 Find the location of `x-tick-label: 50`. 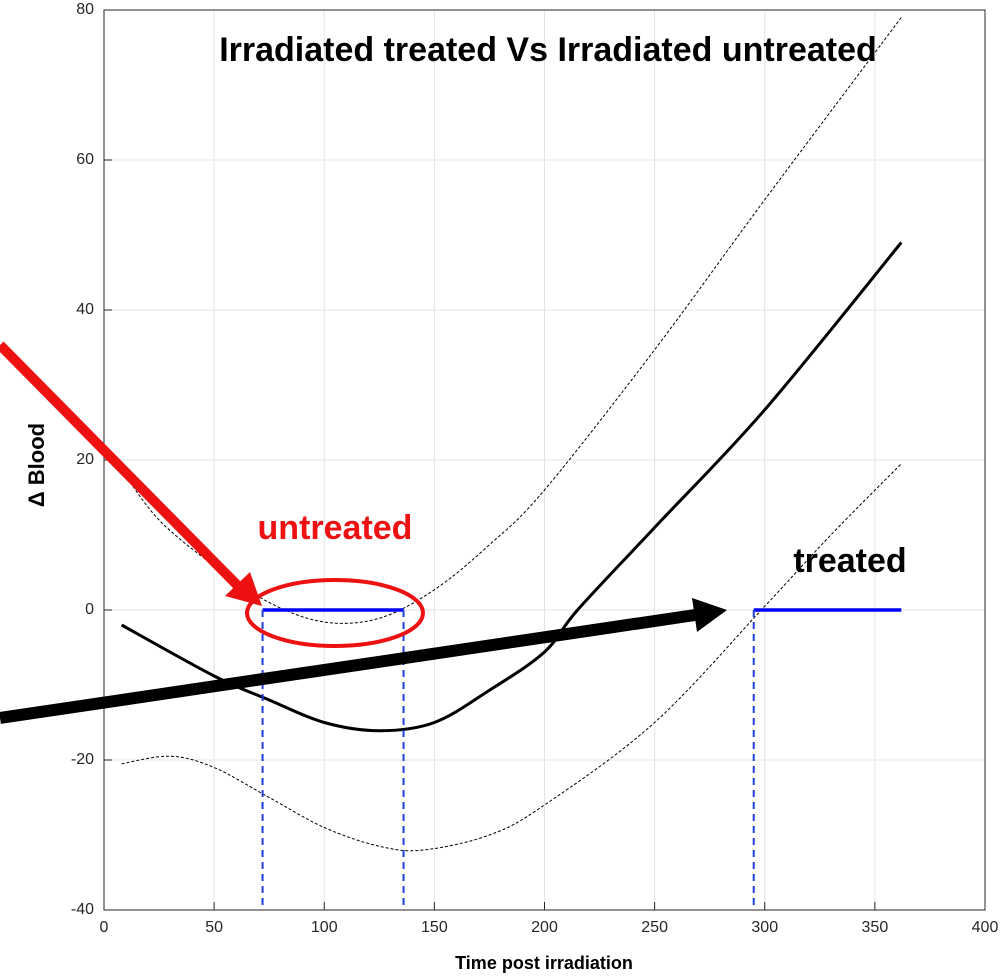

x-tick-label: 50 is located at coordinates (214, 927).